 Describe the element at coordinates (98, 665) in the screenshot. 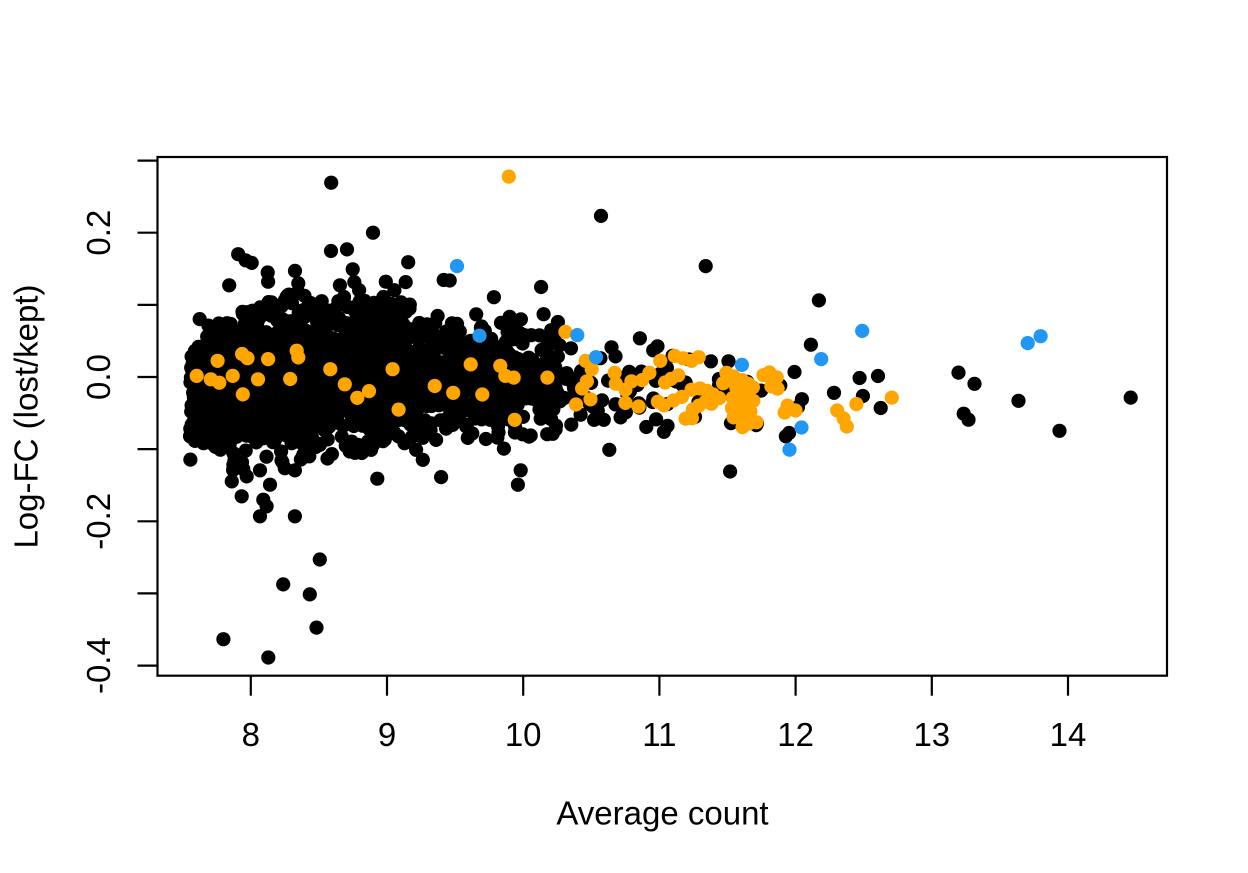

I see `svg-text: -0.4` at that location.